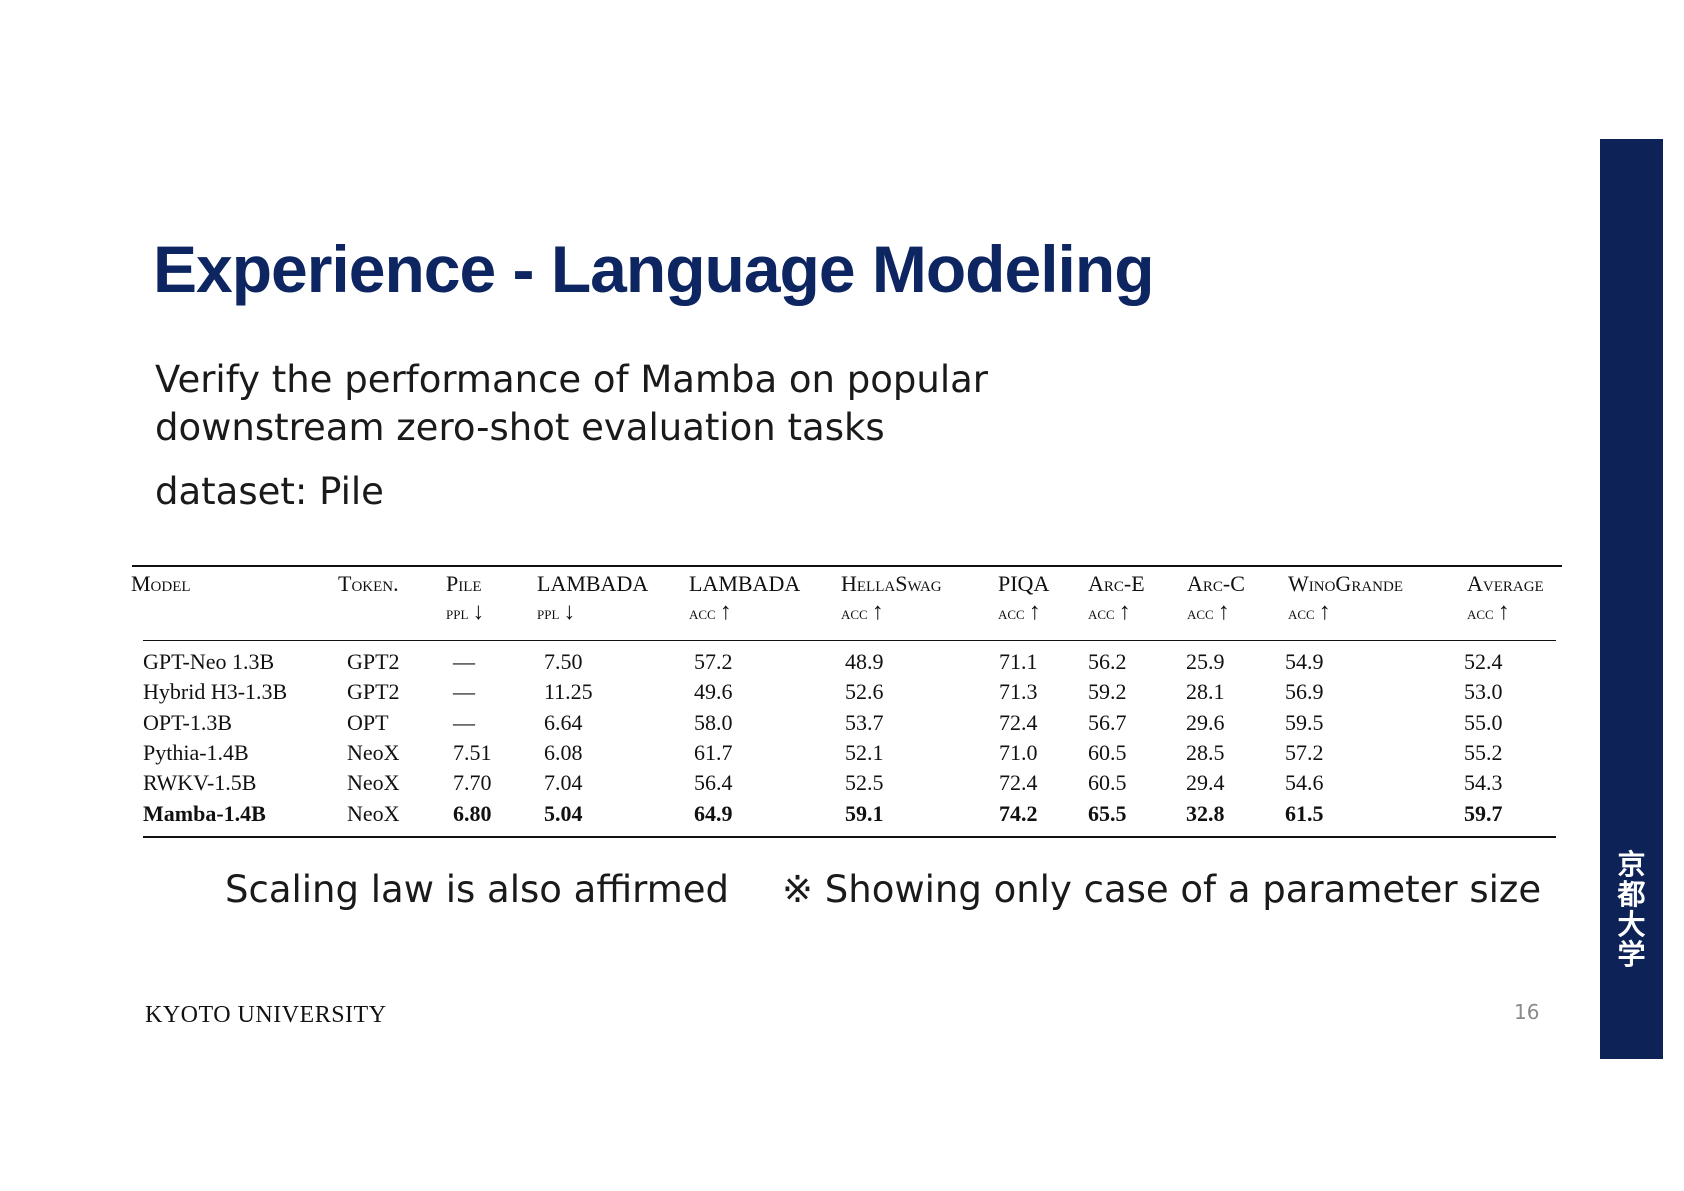 This screenshot has height=1191, width=1684. Describe the element at coordinates (592, 613) in the screenshot. I see `column-header-metric: ppl ↓` at that location.